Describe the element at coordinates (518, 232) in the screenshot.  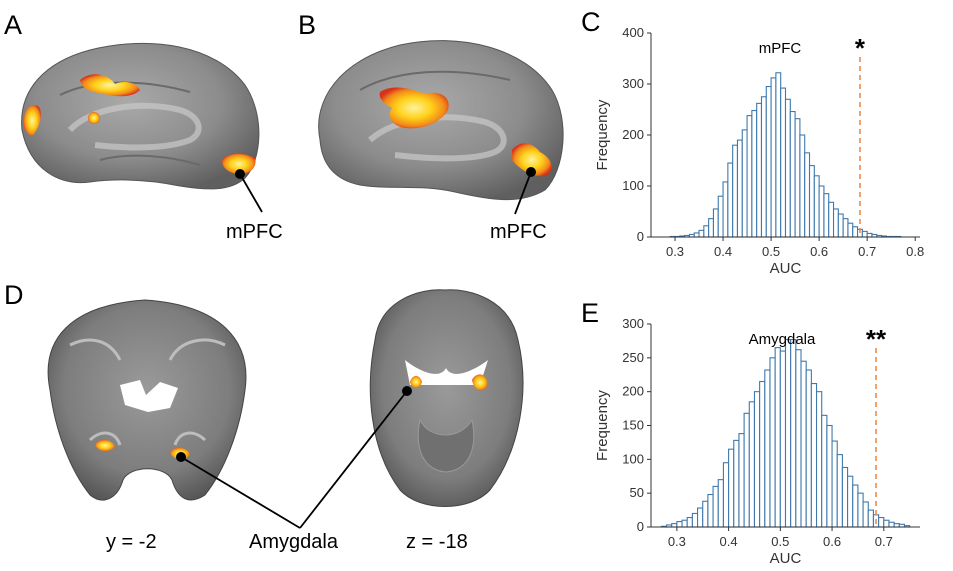
I see `mpfc-label-b: mPFC` at that location.